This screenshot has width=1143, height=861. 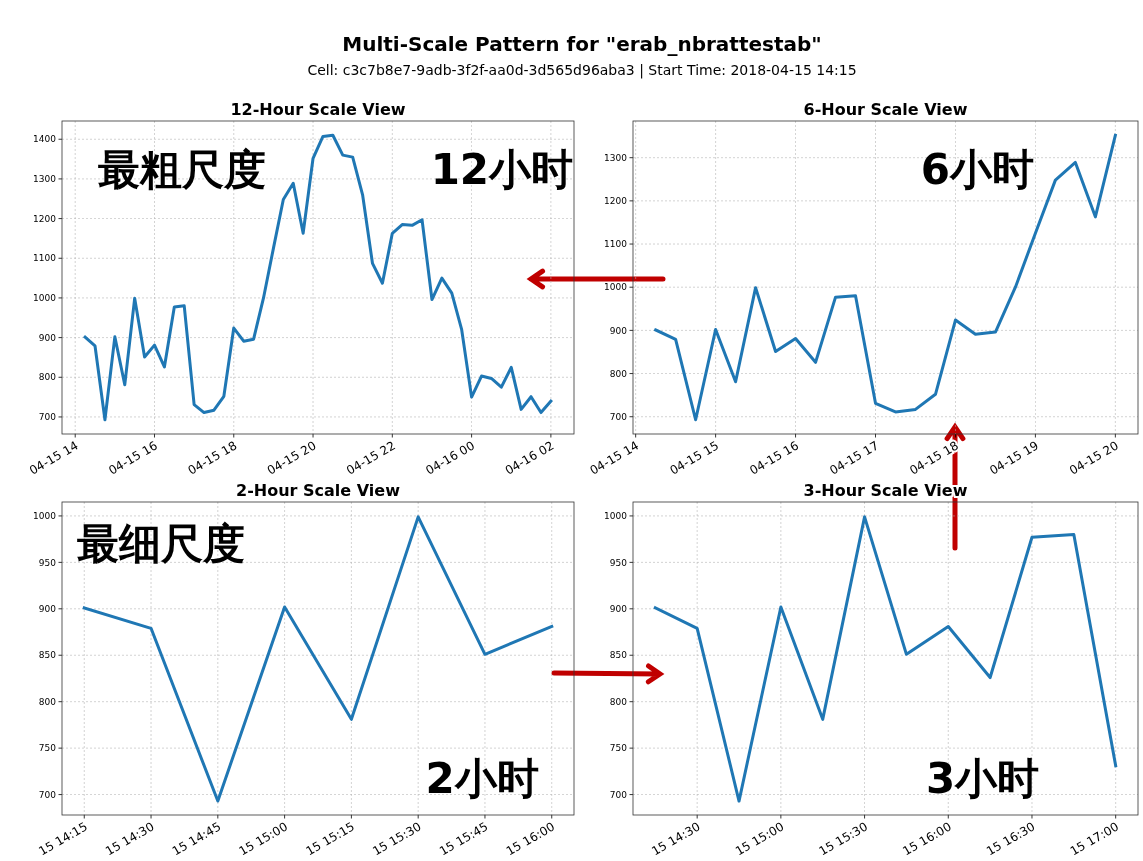 I want to click on annotation: 3小时, so click(x=982, y=779).